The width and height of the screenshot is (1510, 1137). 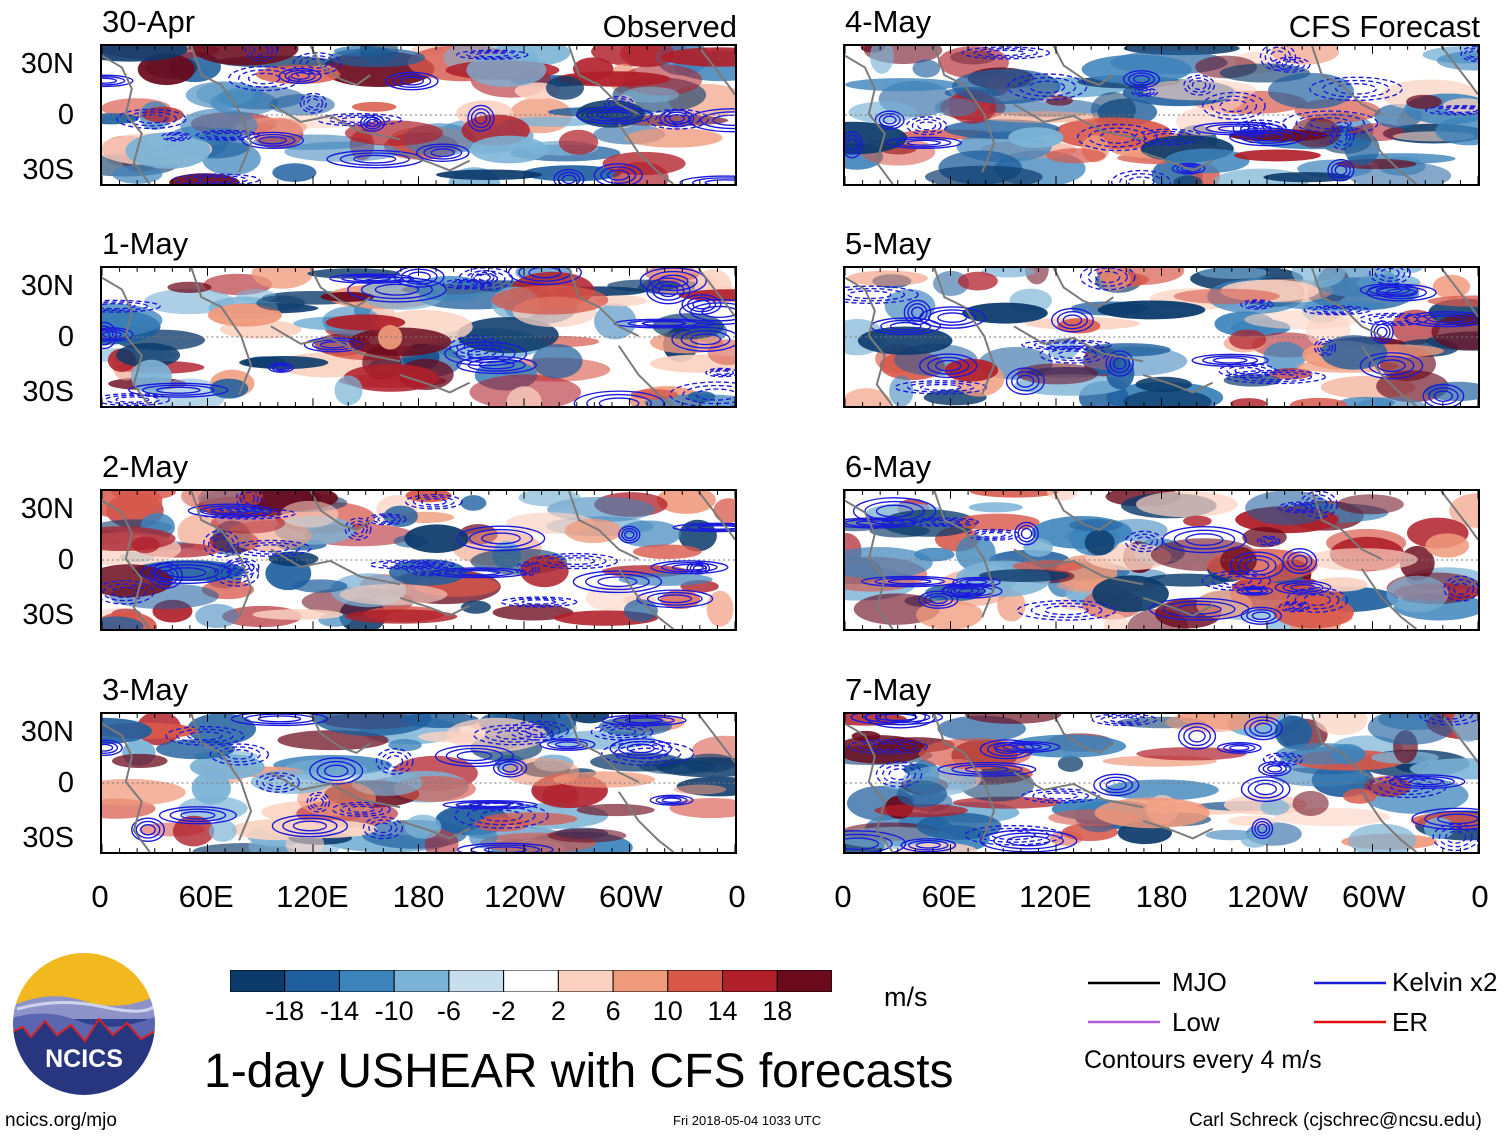 What do you see at coordinates (448, 1011) in the screenshot?
I see `colorbar-tick-label: -6` at bounding box center [448, 1011].